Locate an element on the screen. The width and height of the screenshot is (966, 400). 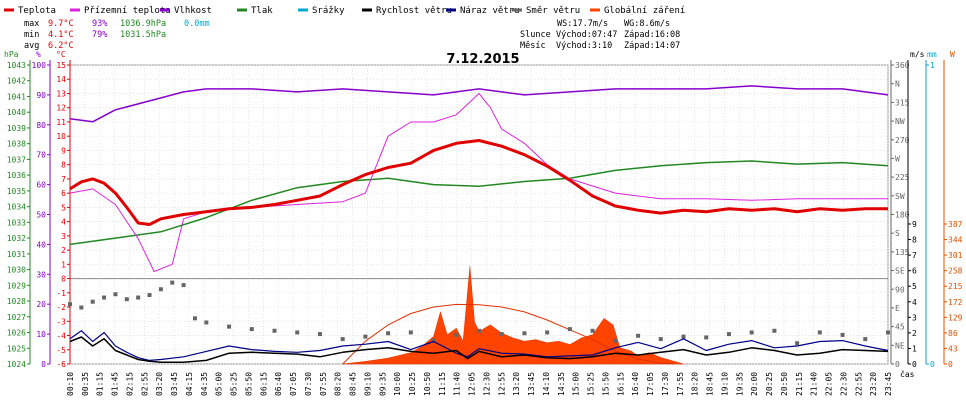
x-tick-label: 19:35 is located at coordinates (739, 384).